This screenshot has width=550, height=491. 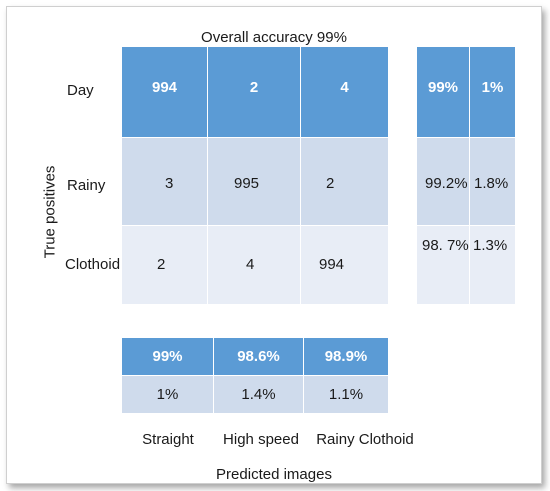 What do you see at coordinates (261, 439) in the screenshot?
I see `column-label: High speed` at bounding box center [261, 439].